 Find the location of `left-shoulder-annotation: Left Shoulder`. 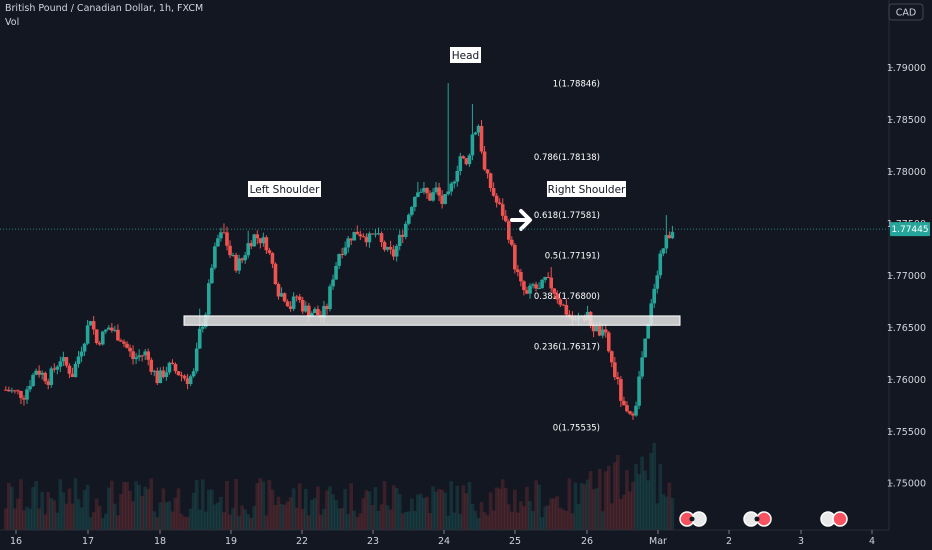

left-shoulder-annotation: Left Shoulder is located at coordinates (284, 189).